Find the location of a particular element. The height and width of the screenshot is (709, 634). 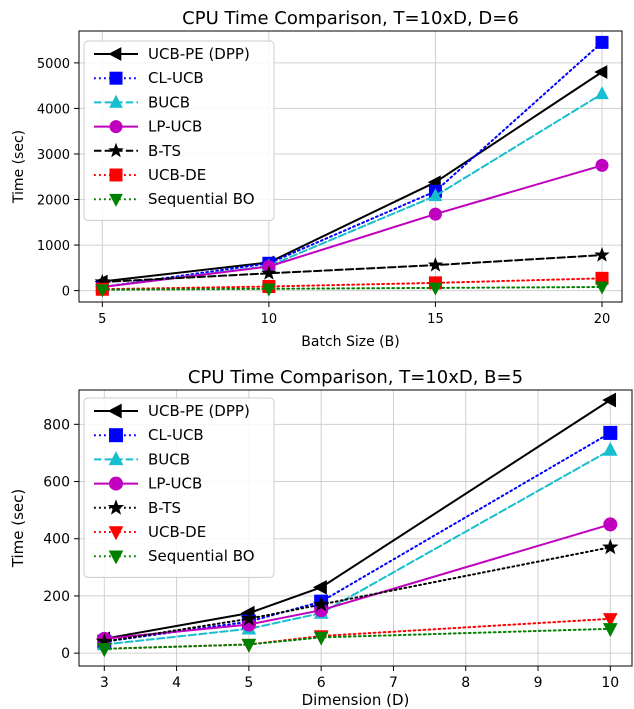

x-tick-label: 5 is located at coordinates (102, 319).